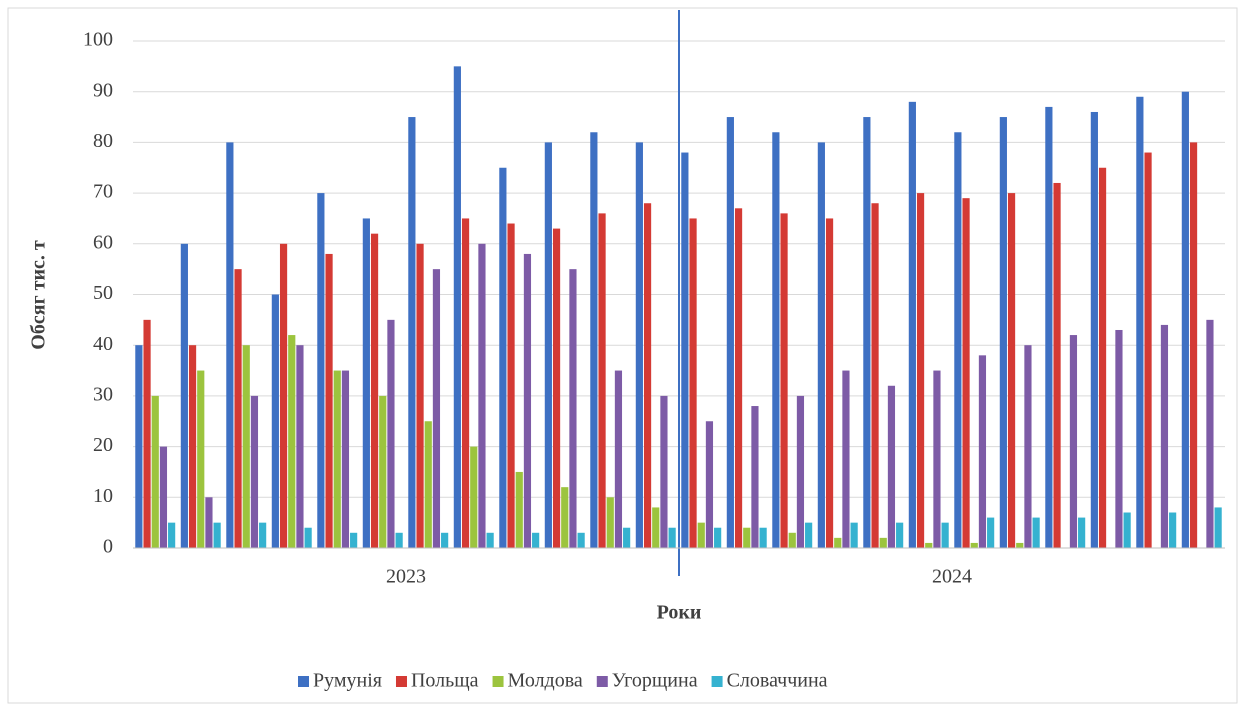 The width and height of the screenshot is (1245, 711). I want to click on y-tick-label: 100, so click(98, 40).